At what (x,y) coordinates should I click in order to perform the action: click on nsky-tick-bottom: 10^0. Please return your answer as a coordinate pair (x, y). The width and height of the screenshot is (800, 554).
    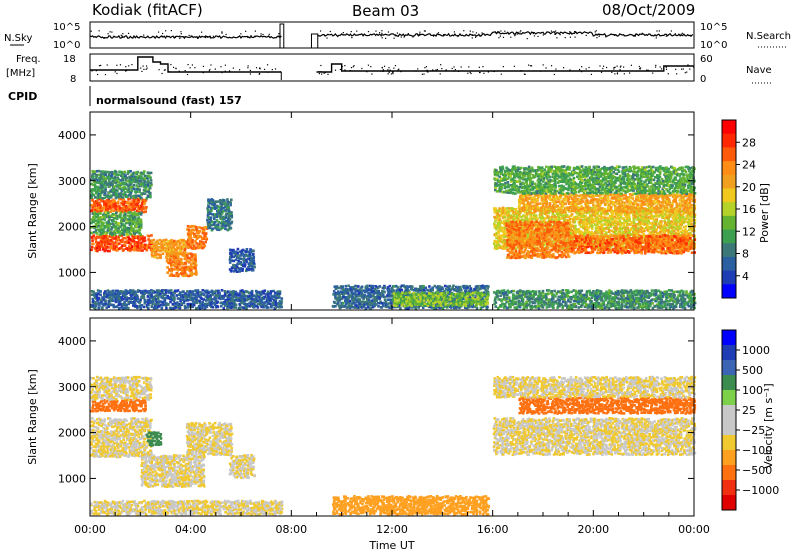
    Looking at the image, I should click on (66, 45).